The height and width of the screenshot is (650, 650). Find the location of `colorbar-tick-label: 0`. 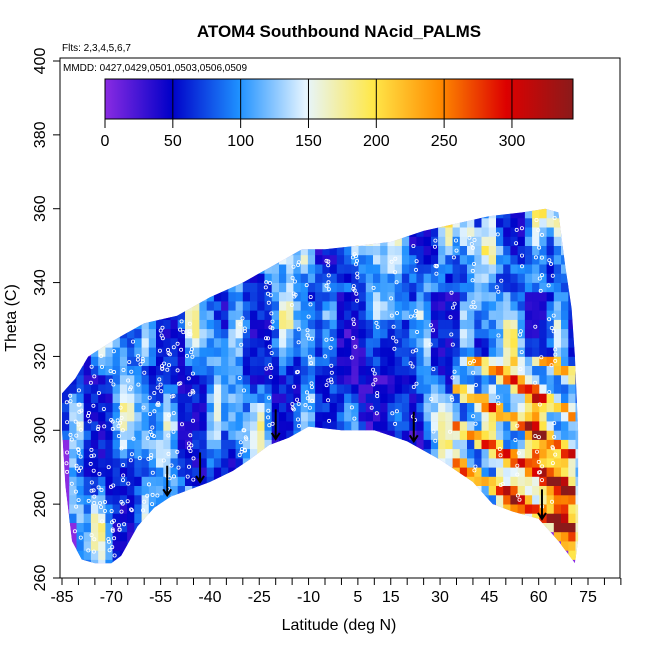

colorbar-tick-label: 0 is located at coordinates (105, 141).